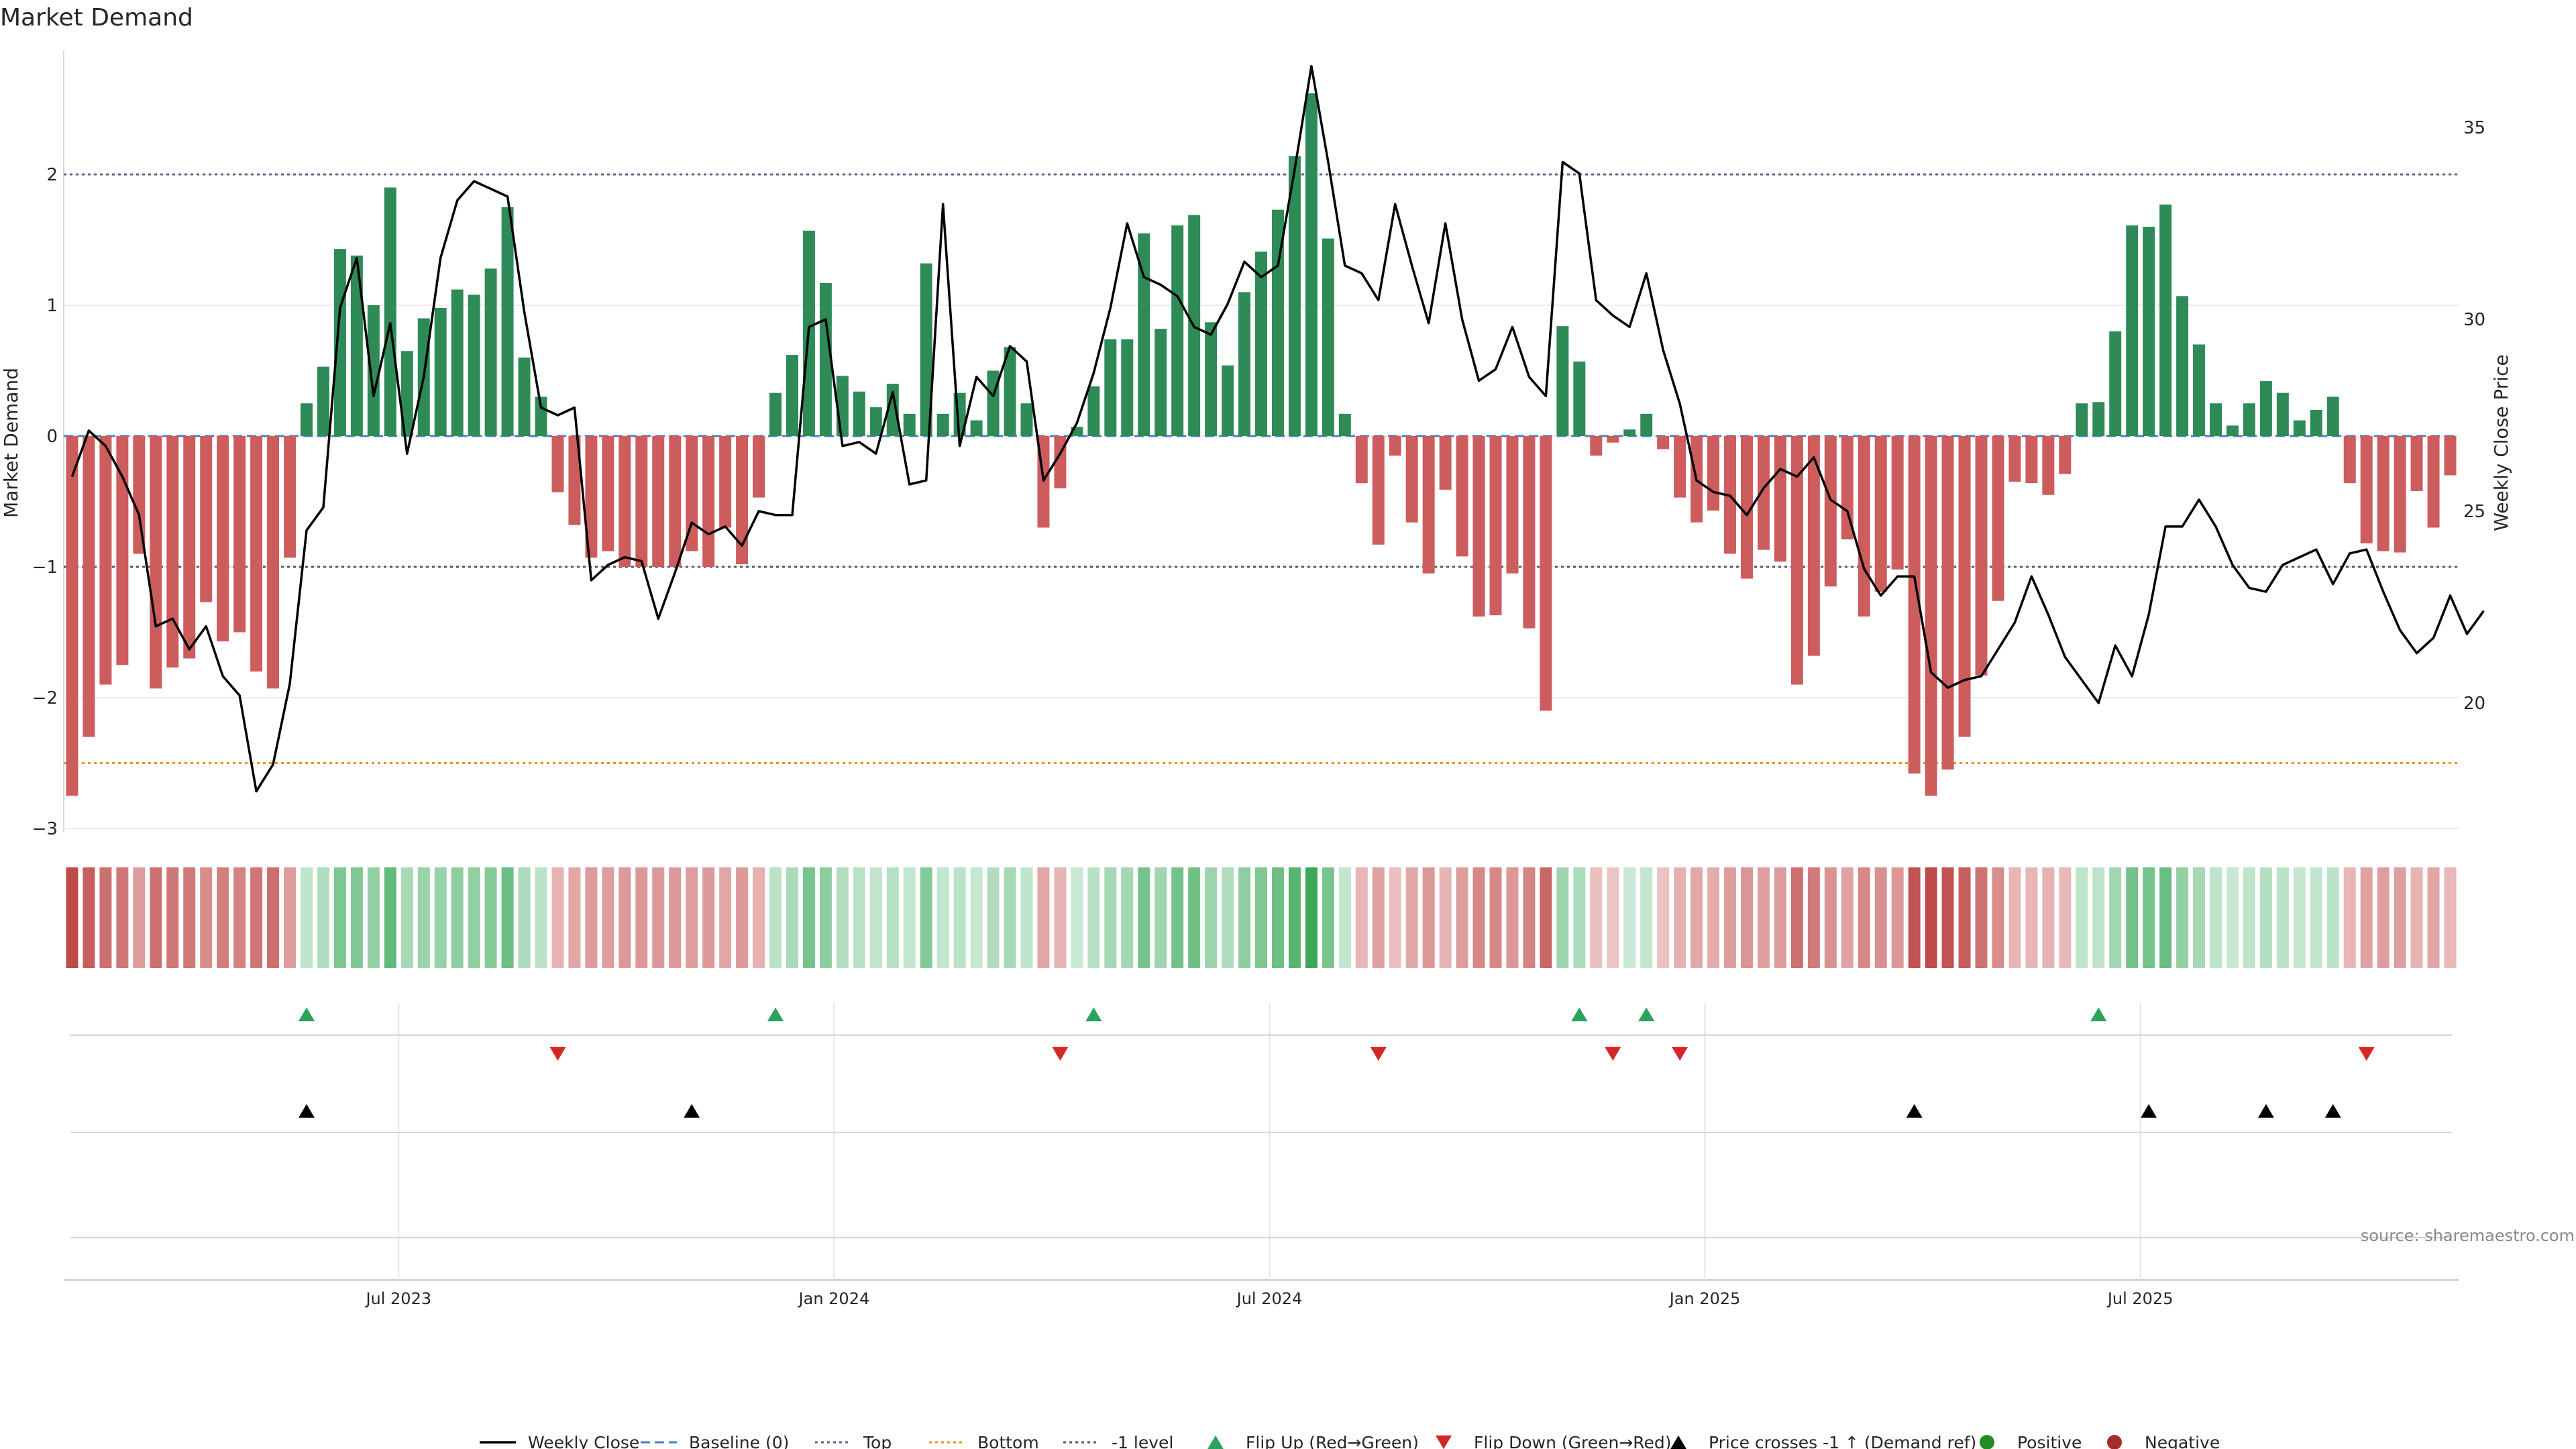 Image resolution: width=2576 pixels, height=1449 pixels. I want to click on legend-label: Positive, so click(2049, 1441).